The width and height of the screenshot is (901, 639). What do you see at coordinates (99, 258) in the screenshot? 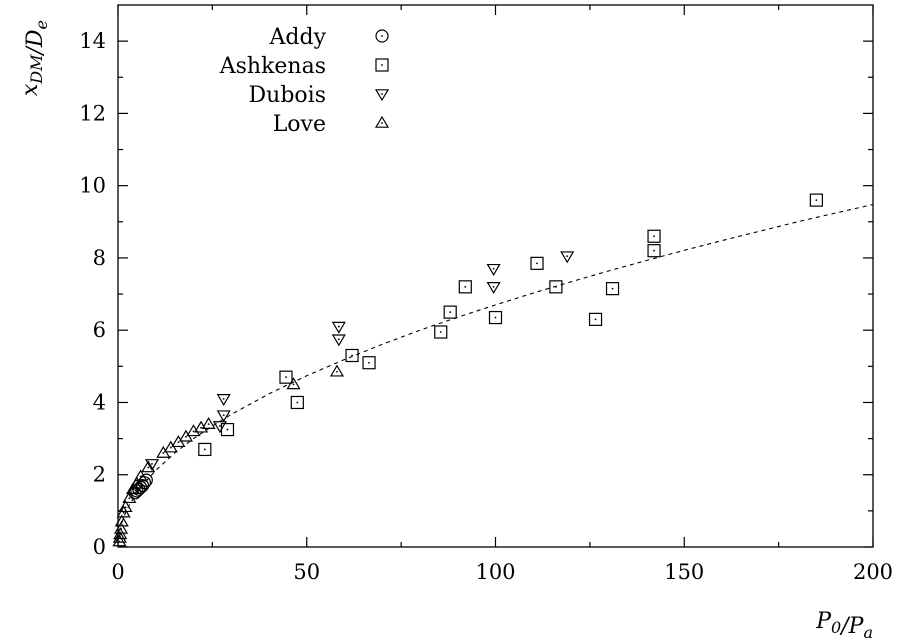
I see `y-tick-label: 8` at bounding box center [99, 258].